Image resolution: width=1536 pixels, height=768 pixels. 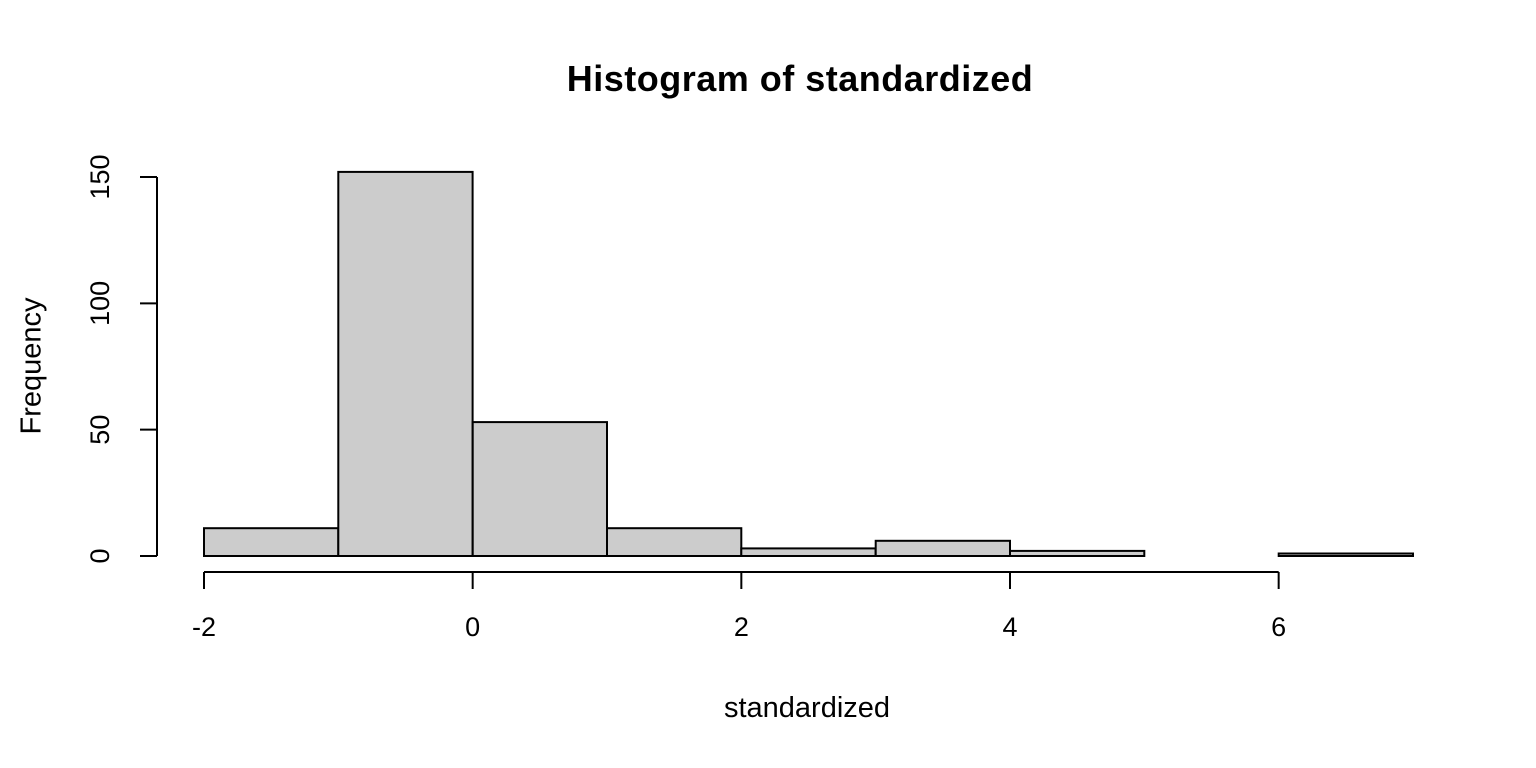 What do you see at coordinates (472, 627) in the screenshot?
I see `x-tick-label: 0` at bounding box center [472, 627].